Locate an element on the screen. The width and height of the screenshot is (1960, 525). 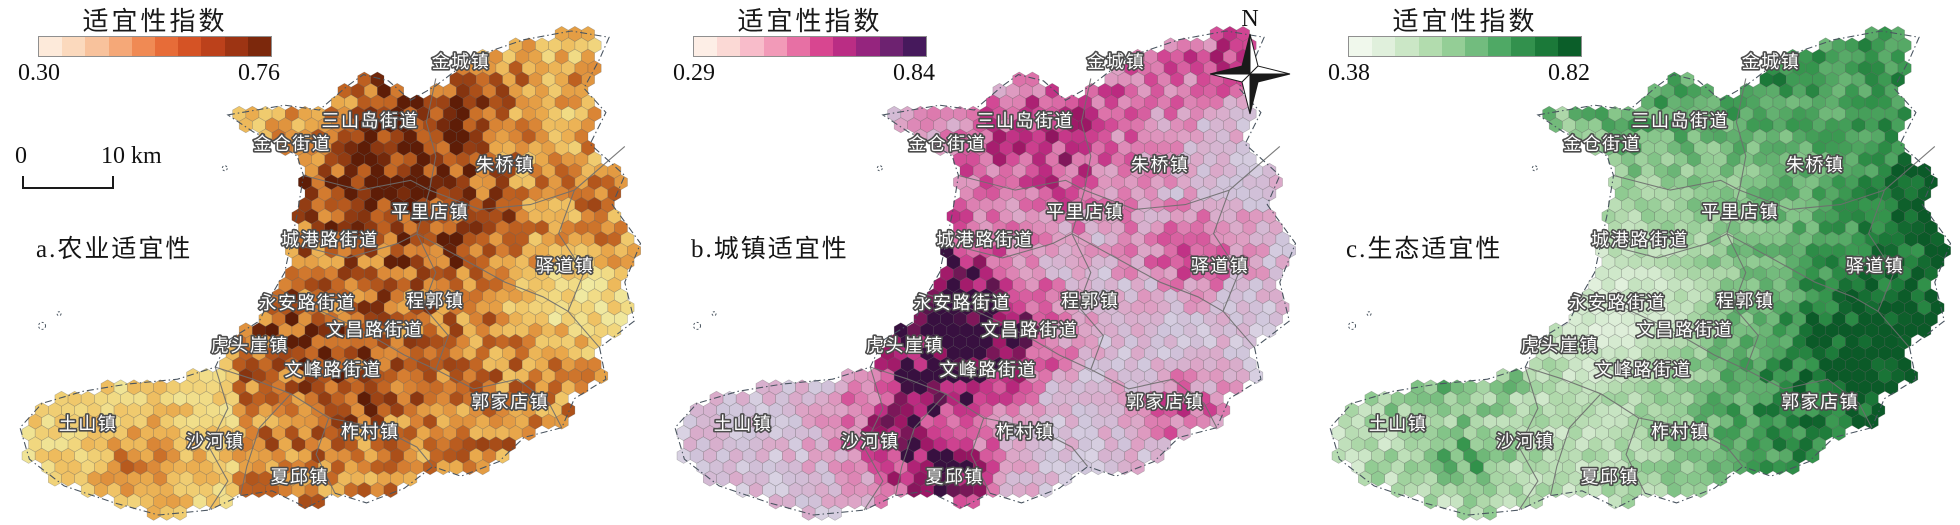
town-label: 文峰路街道 is located at coordinates (1643, 370).